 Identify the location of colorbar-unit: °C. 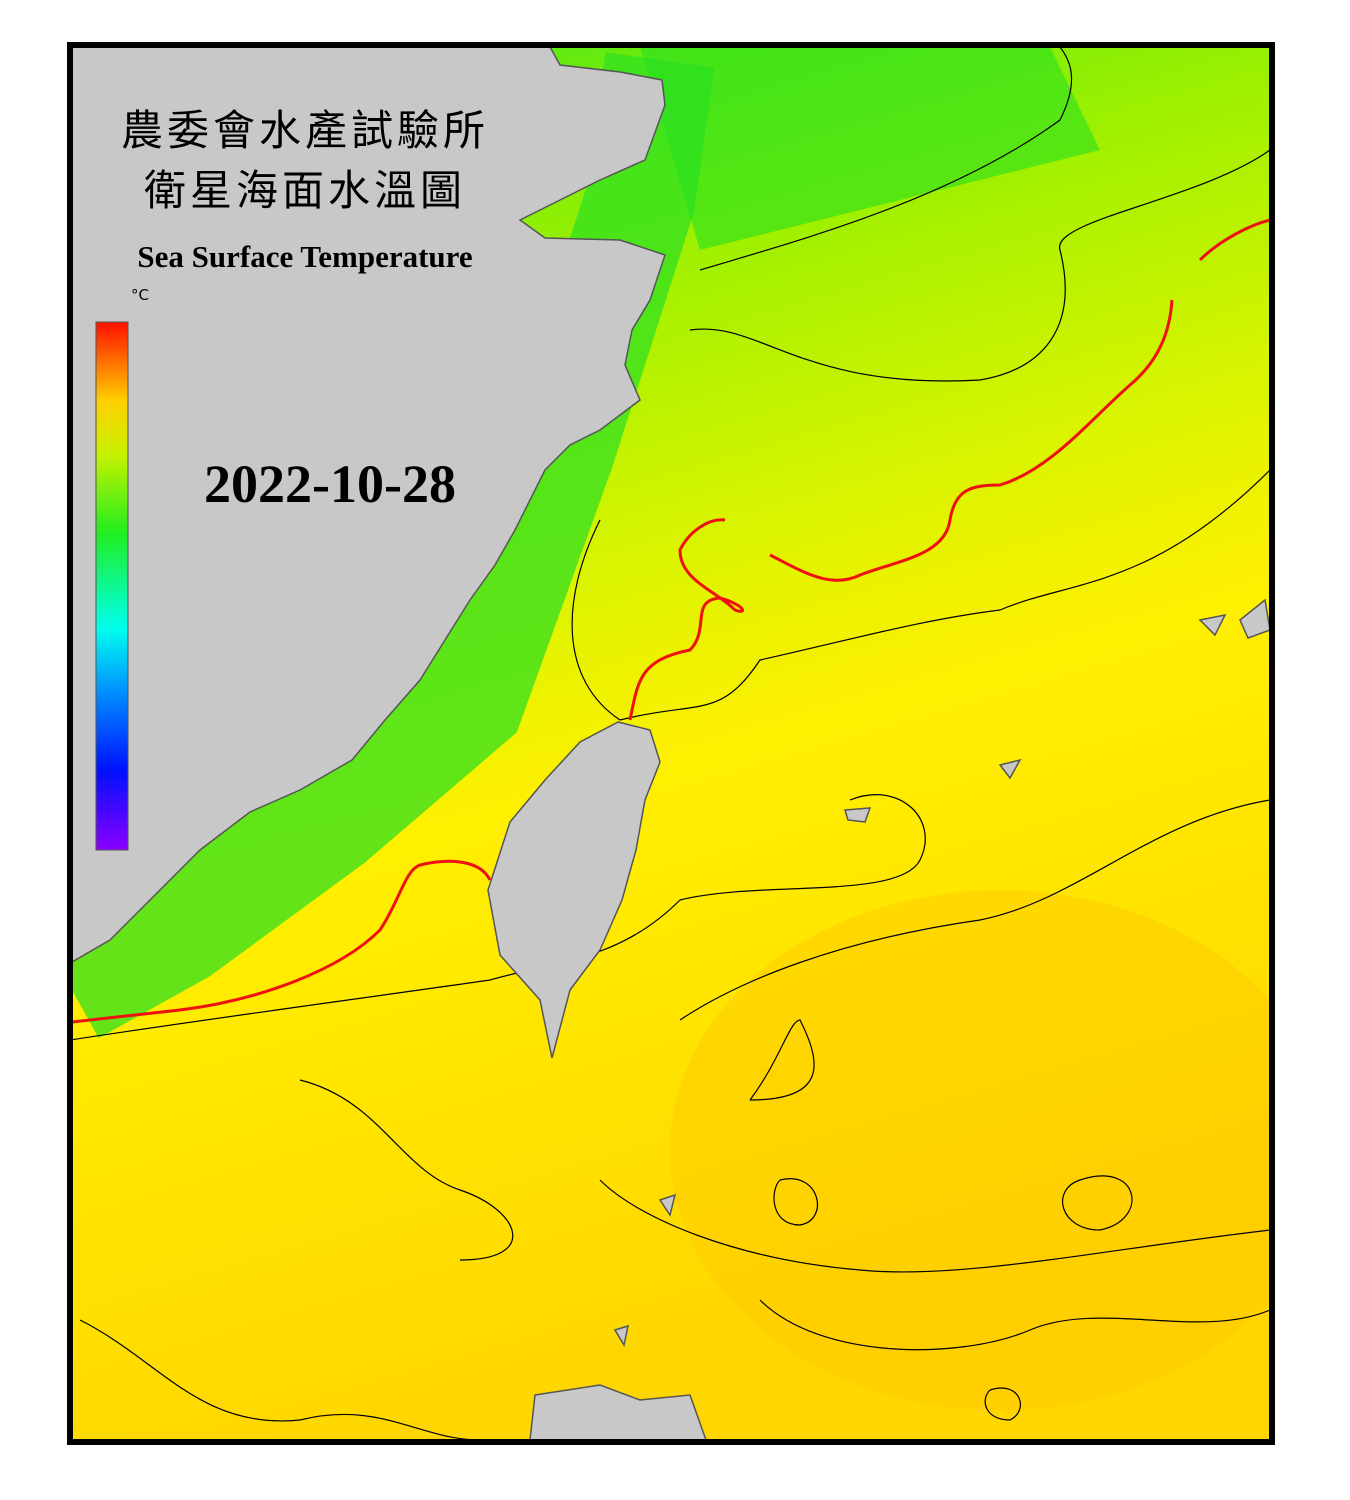
(140, 295).